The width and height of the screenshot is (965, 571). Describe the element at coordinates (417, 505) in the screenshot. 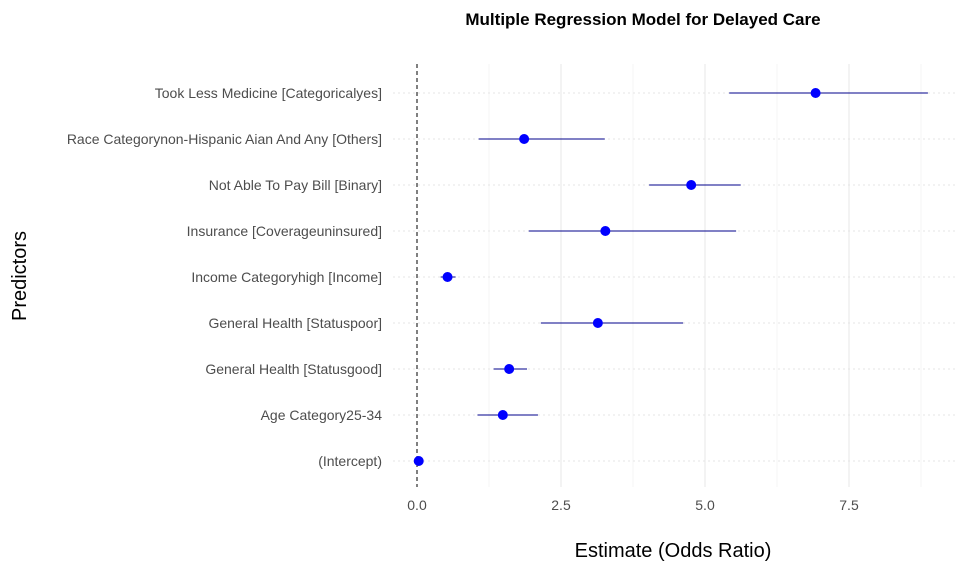

I see `x-tick-label: 0.0` at that location.